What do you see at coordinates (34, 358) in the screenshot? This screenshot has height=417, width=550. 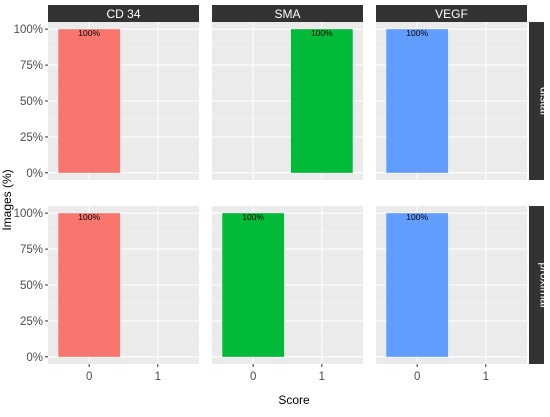 I see `y-tick-label-proximal-0: 0%` at bounding box center [34, 358].